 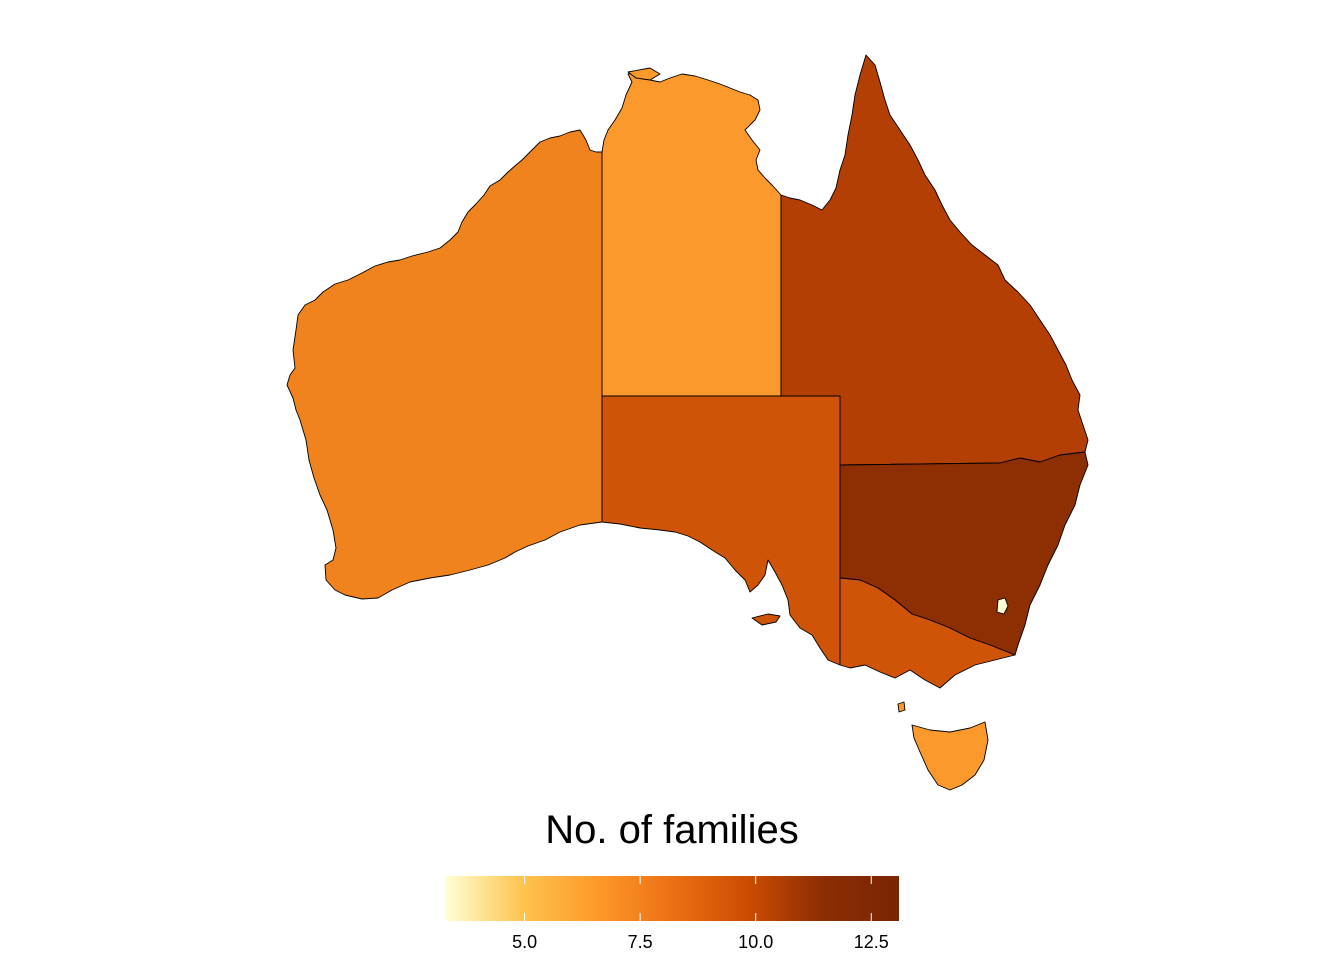 What do you see at coordinates (672, 830) in the screenshot?
I see `legend-title: No. of families` at bounding box center [672, 830].